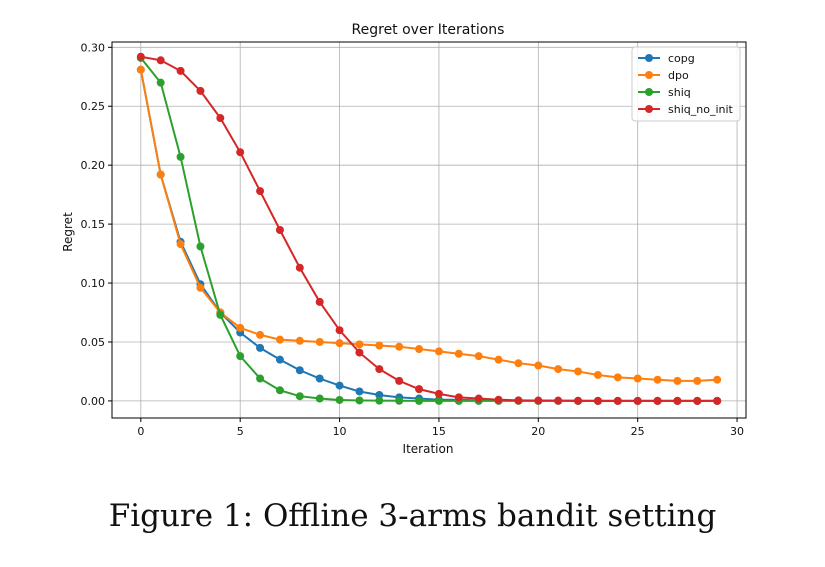 The height and width of the screenshot is (567, 825). Describe the element at coordinates (93, 342) in the screenshot. I see `y-tick-label: 0.05` at that location.